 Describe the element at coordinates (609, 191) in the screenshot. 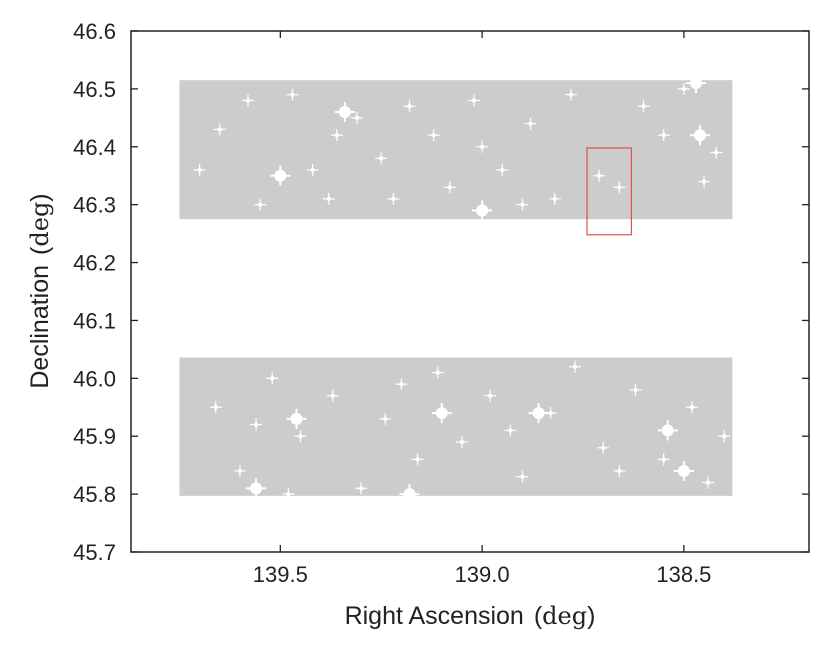

I see `highlight-box` at that location.